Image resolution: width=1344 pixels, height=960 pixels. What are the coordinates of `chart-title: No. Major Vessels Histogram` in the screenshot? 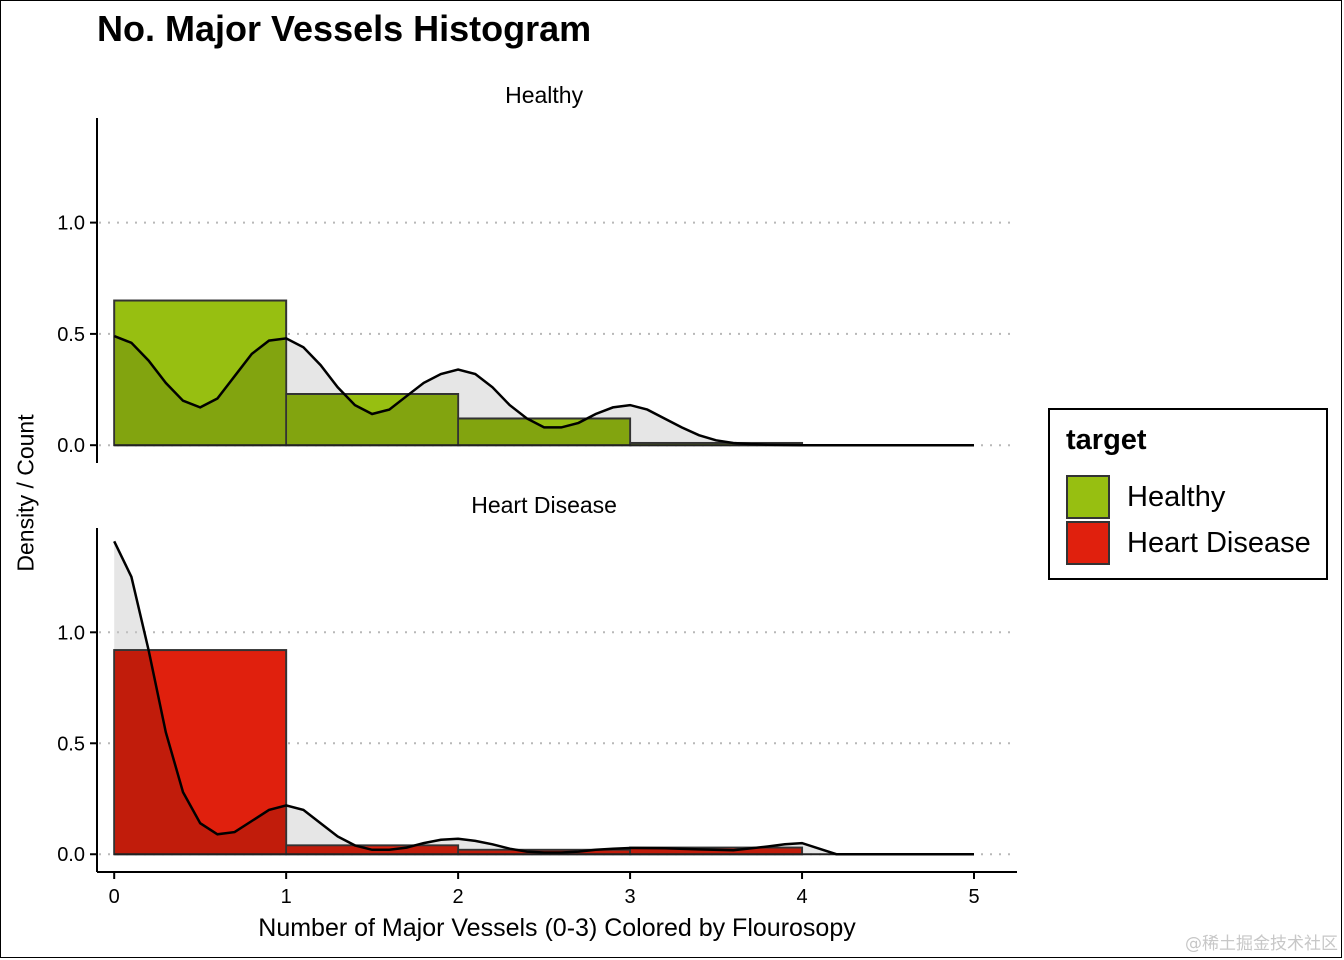 It's located at (344, 28).